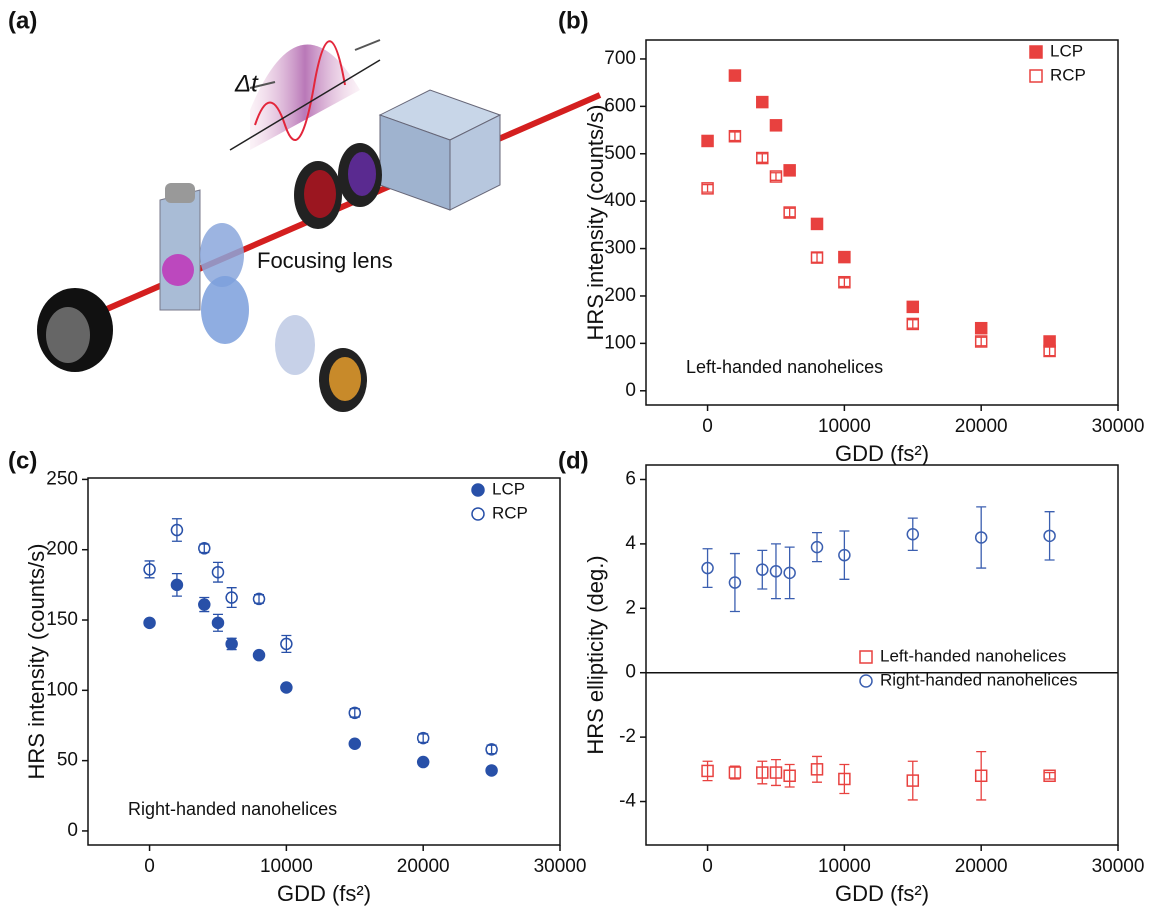  What do you see at coordinates (627, 801) in the screenshot?
I see `y-tick-label: -4` at bounding box center [627, 801].